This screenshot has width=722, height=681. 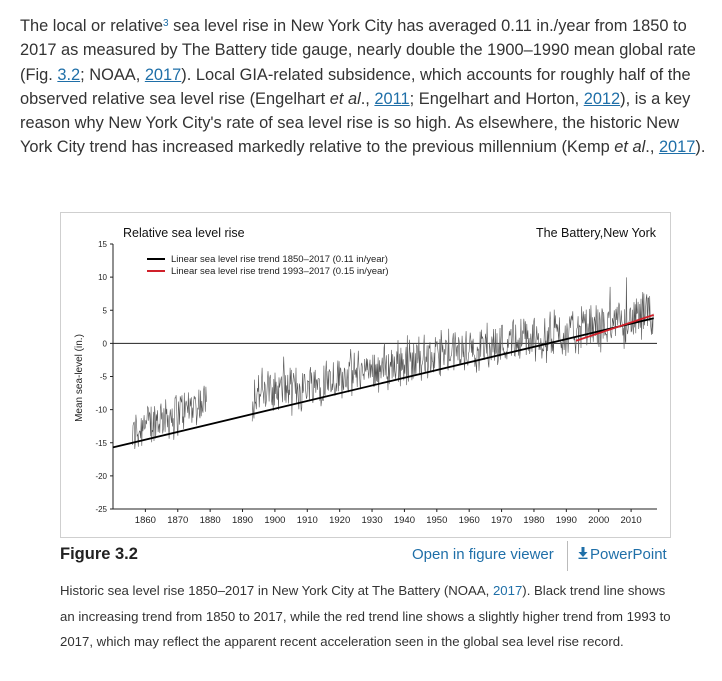 I want to click on engelhart-horton-2012-link: 2012, so click(x=602, y=98).